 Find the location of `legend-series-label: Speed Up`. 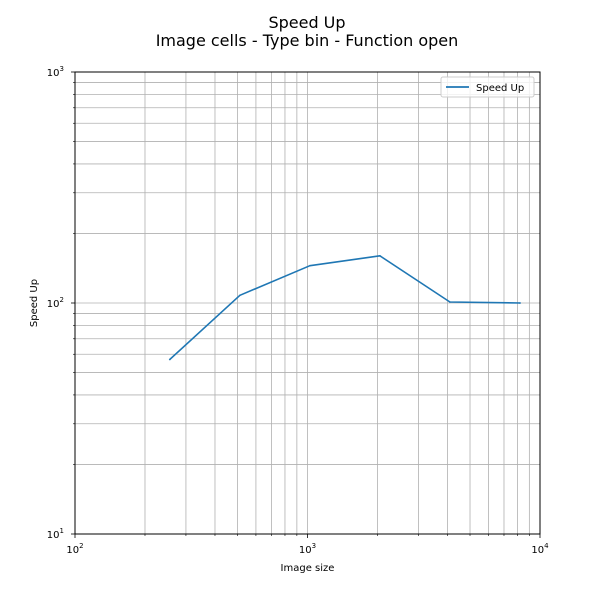

legend-series-label: Speed Up is located at coordinates (500, 88).